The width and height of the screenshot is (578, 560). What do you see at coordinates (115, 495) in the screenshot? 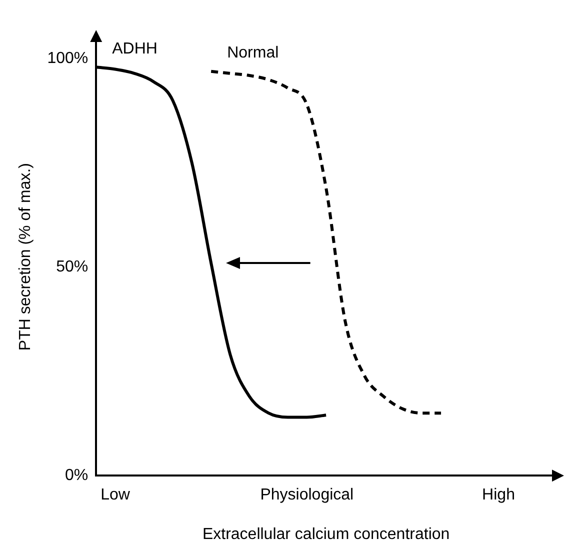
I see `x-tick-label: Low` at bounding box center [115, 495].